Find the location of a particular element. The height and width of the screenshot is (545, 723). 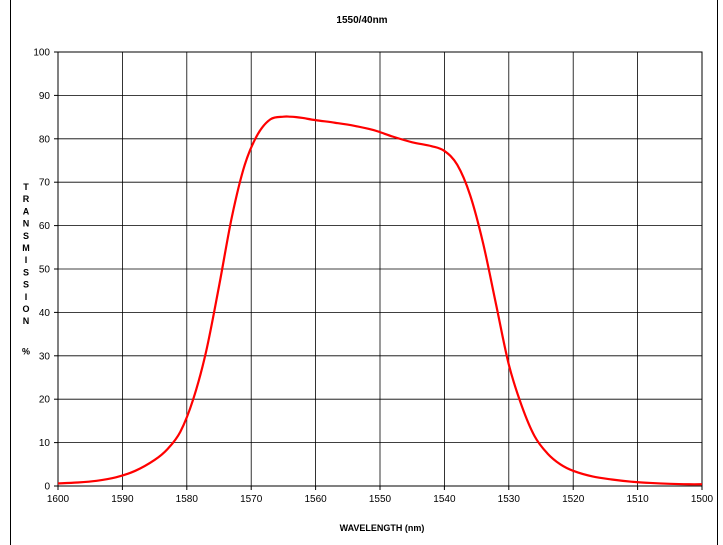

y-tick-label: 50 is located at coordinates (45, 270).